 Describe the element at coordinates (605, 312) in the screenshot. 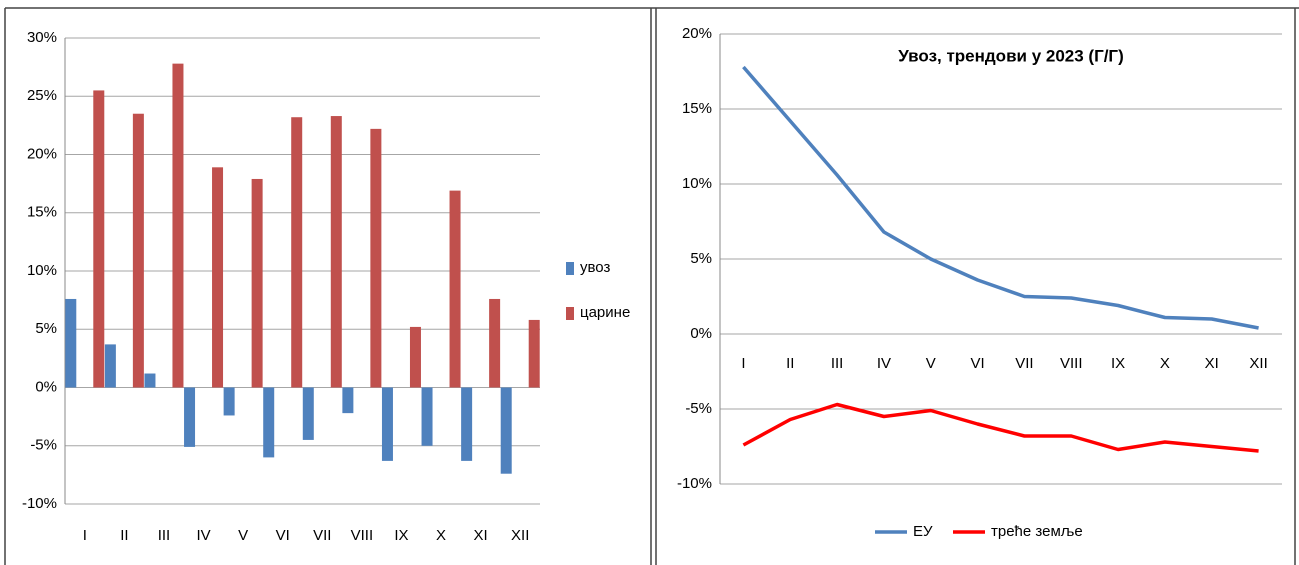

I see `legend-label: царине` at that location.